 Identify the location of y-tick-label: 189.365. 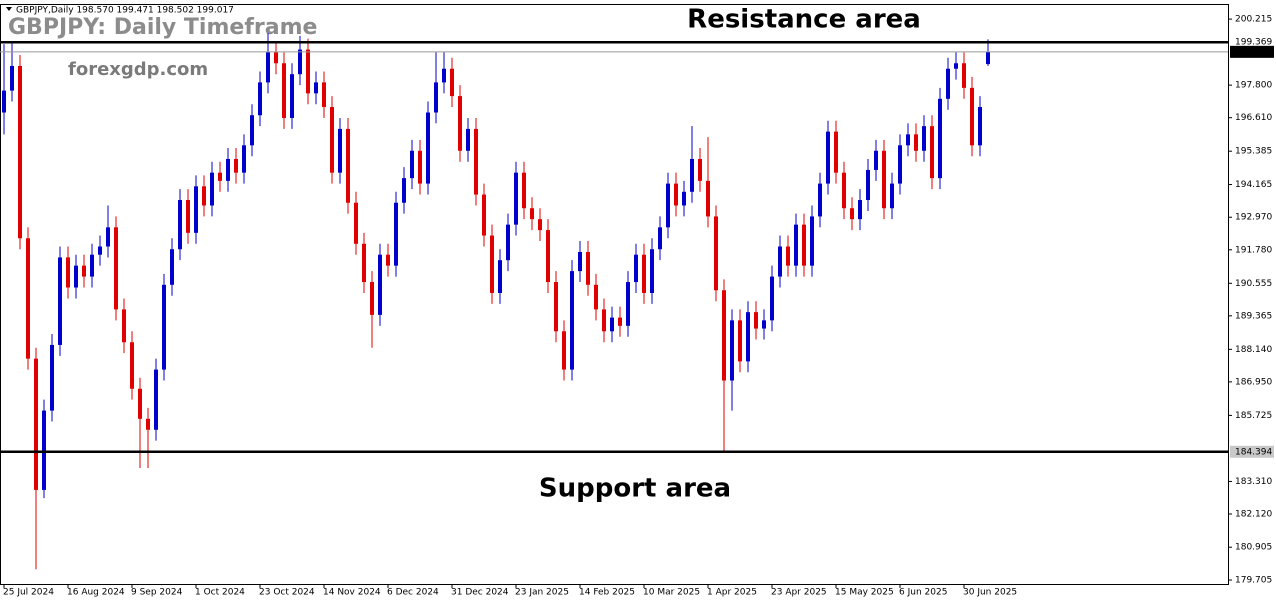
(1253, 316).